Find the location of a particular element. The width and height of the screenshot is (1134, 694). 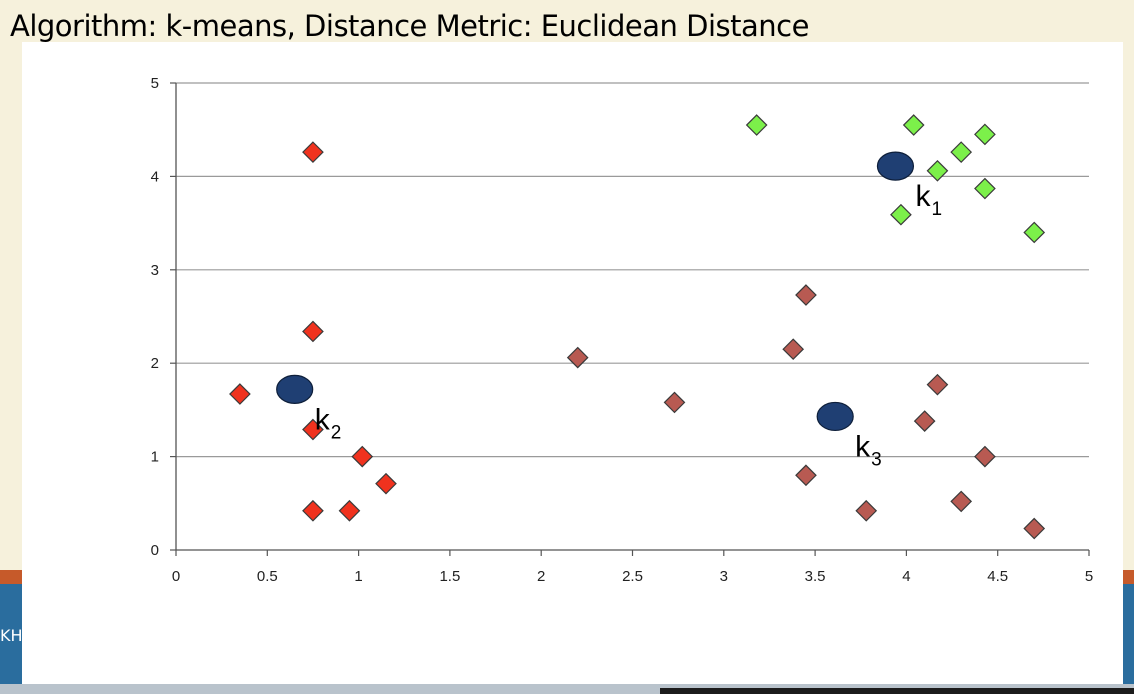

footer-text-fragment: KH is located at coordinates (11, 635).